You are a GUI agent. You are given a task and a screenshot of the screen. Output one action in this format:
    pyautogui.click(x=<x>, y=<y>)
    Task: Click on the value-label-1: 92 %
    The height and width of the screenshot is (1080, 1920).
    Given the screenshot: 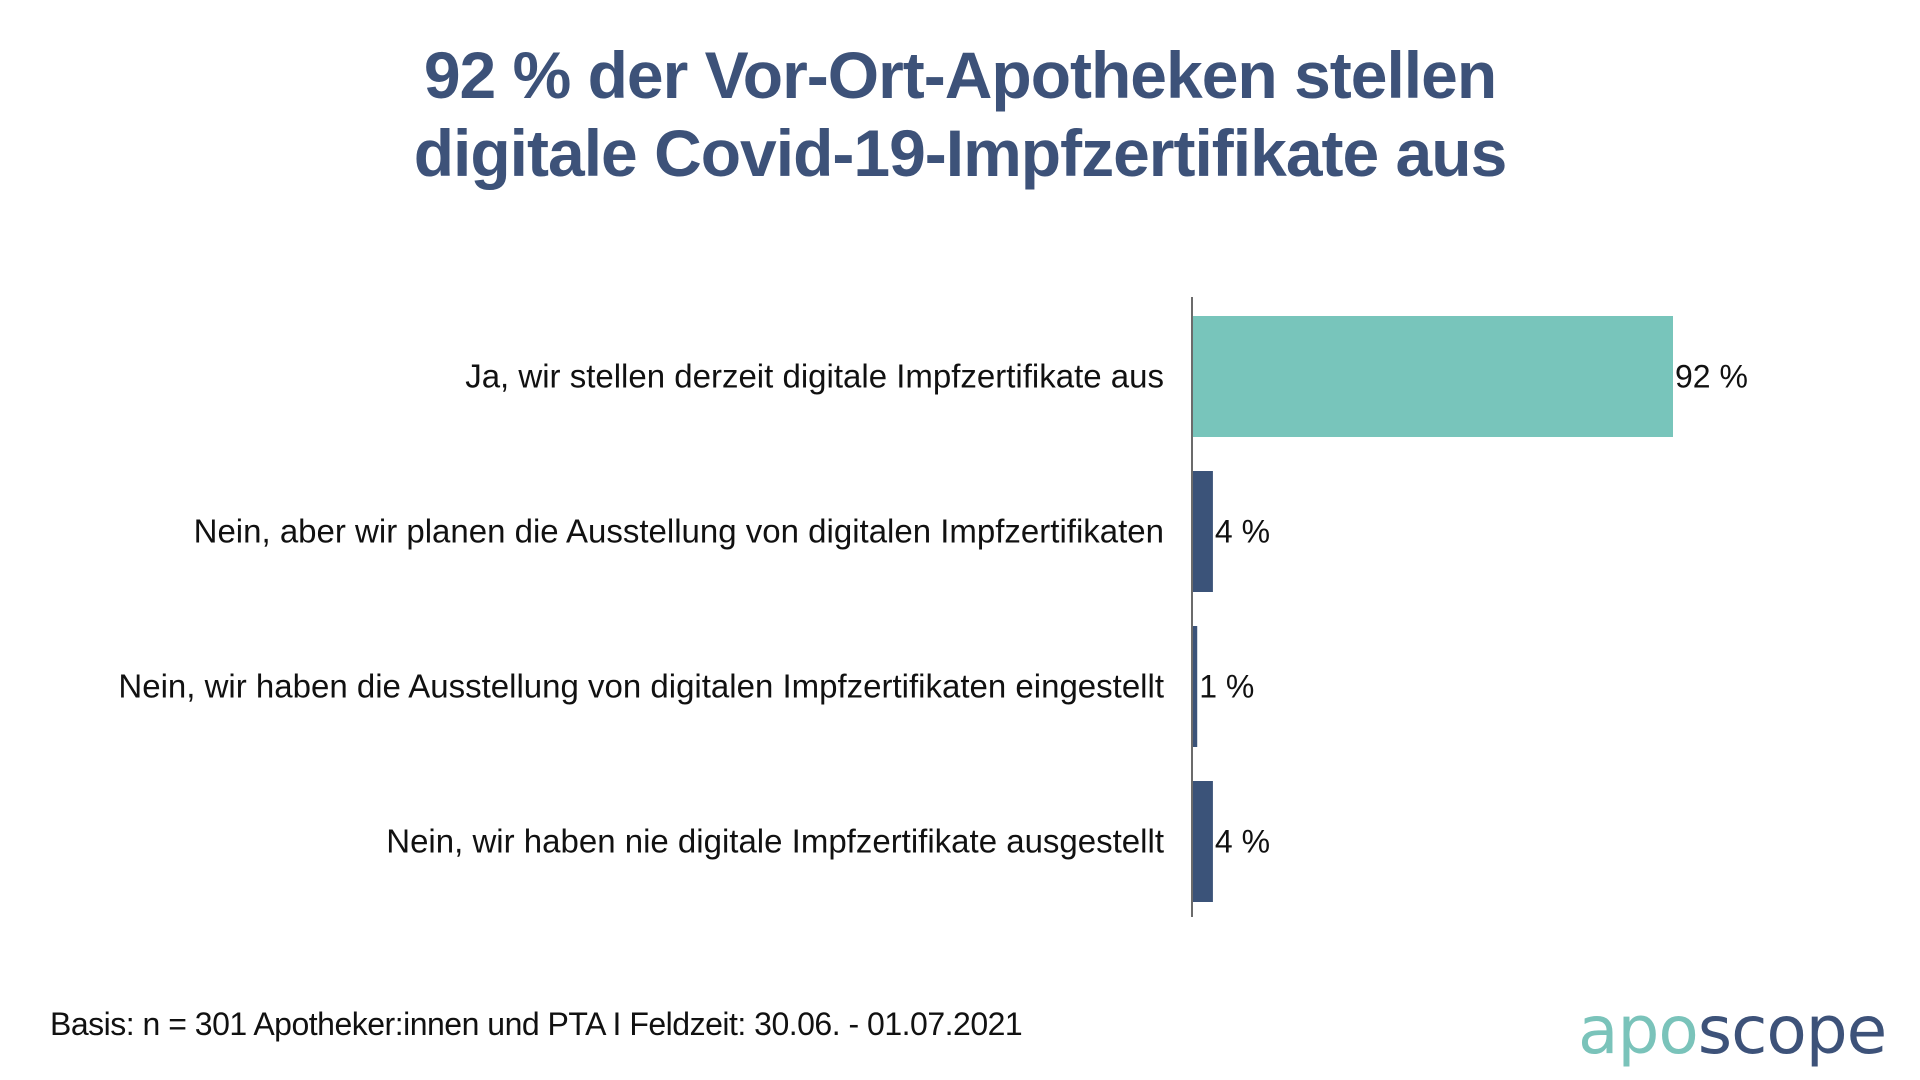 What is the action you would take?
    pyautogui.click(x=1711, y=377)
    